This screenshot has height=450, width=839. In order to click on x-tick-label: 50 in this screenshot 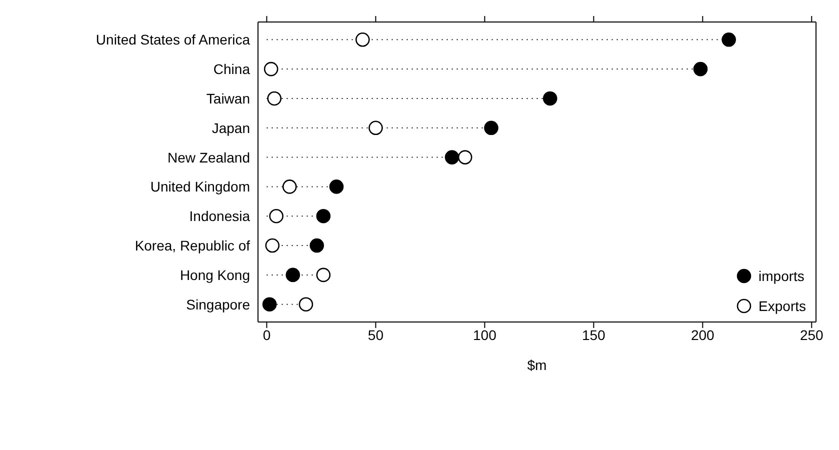, I will do `click(376, 334)`.